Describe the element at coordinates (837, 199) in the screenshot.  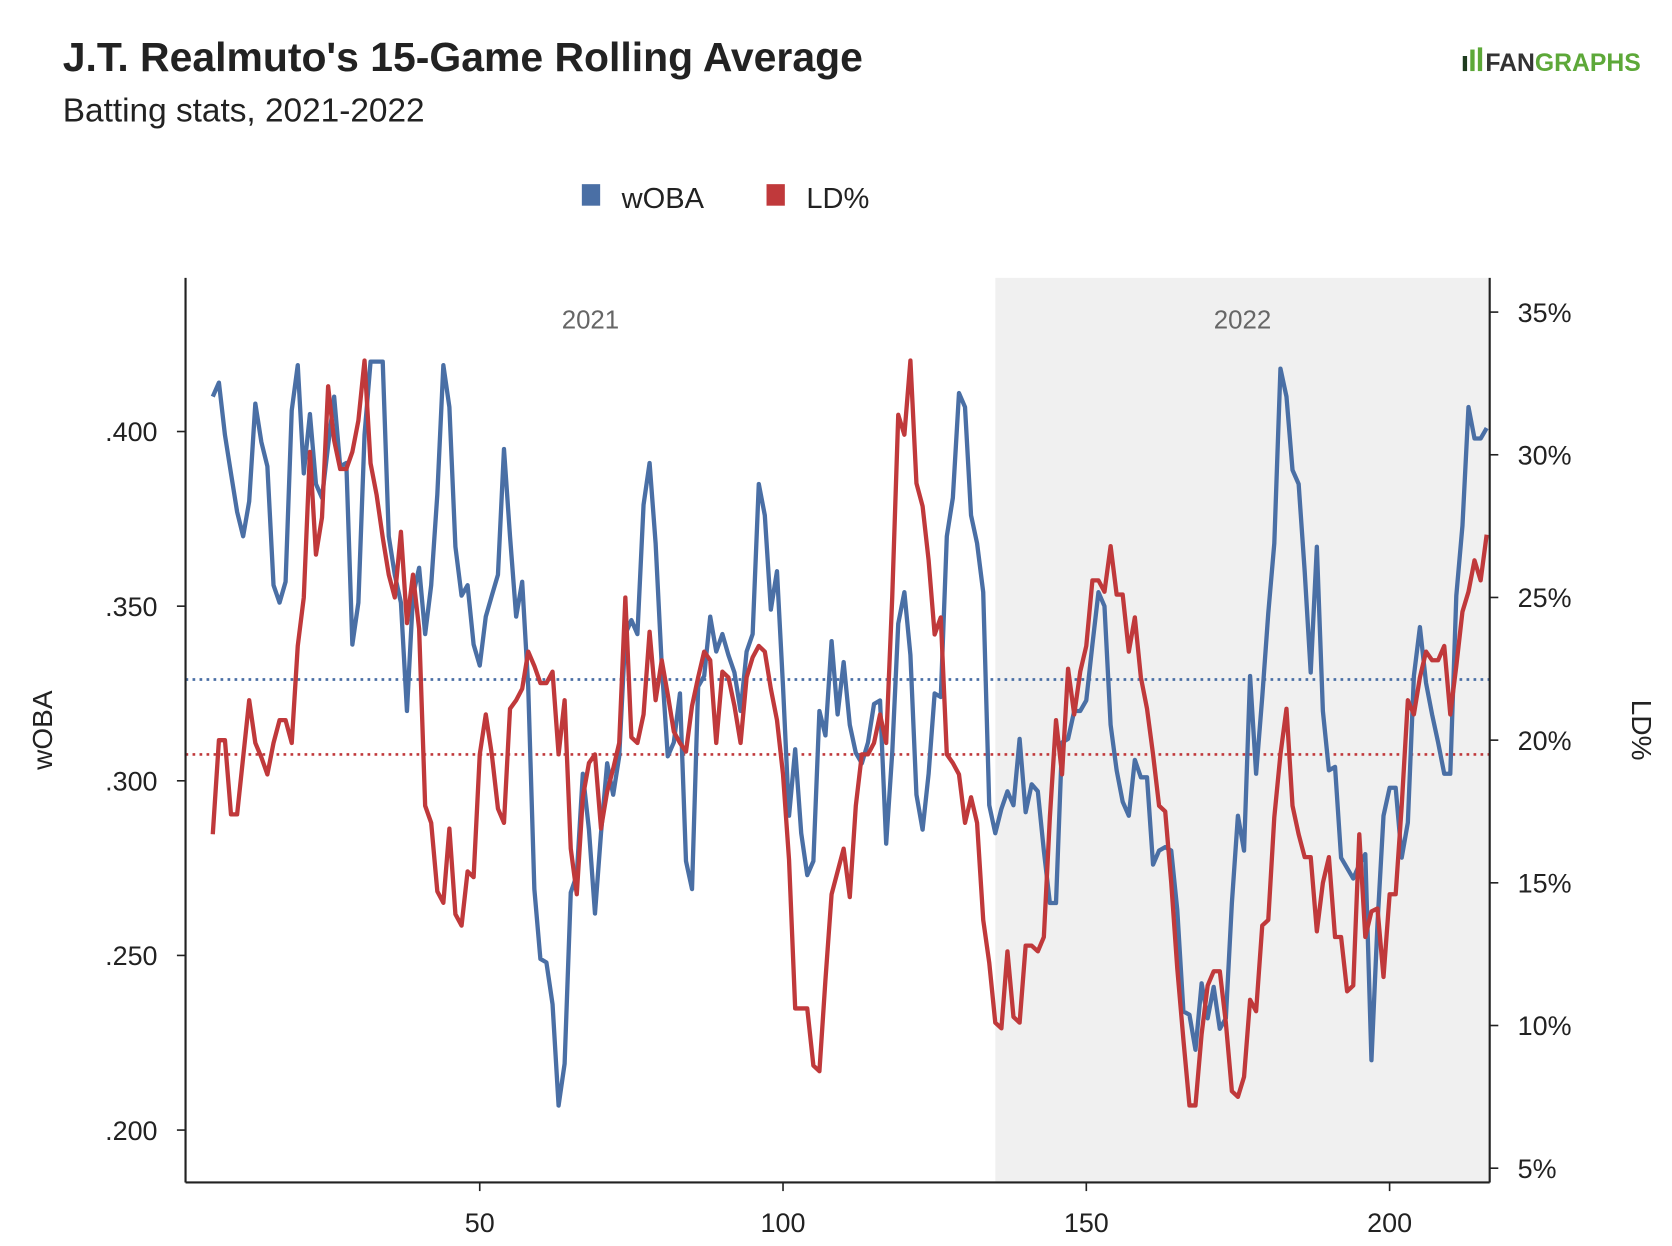
I see `legend-label: LD%` at that location.